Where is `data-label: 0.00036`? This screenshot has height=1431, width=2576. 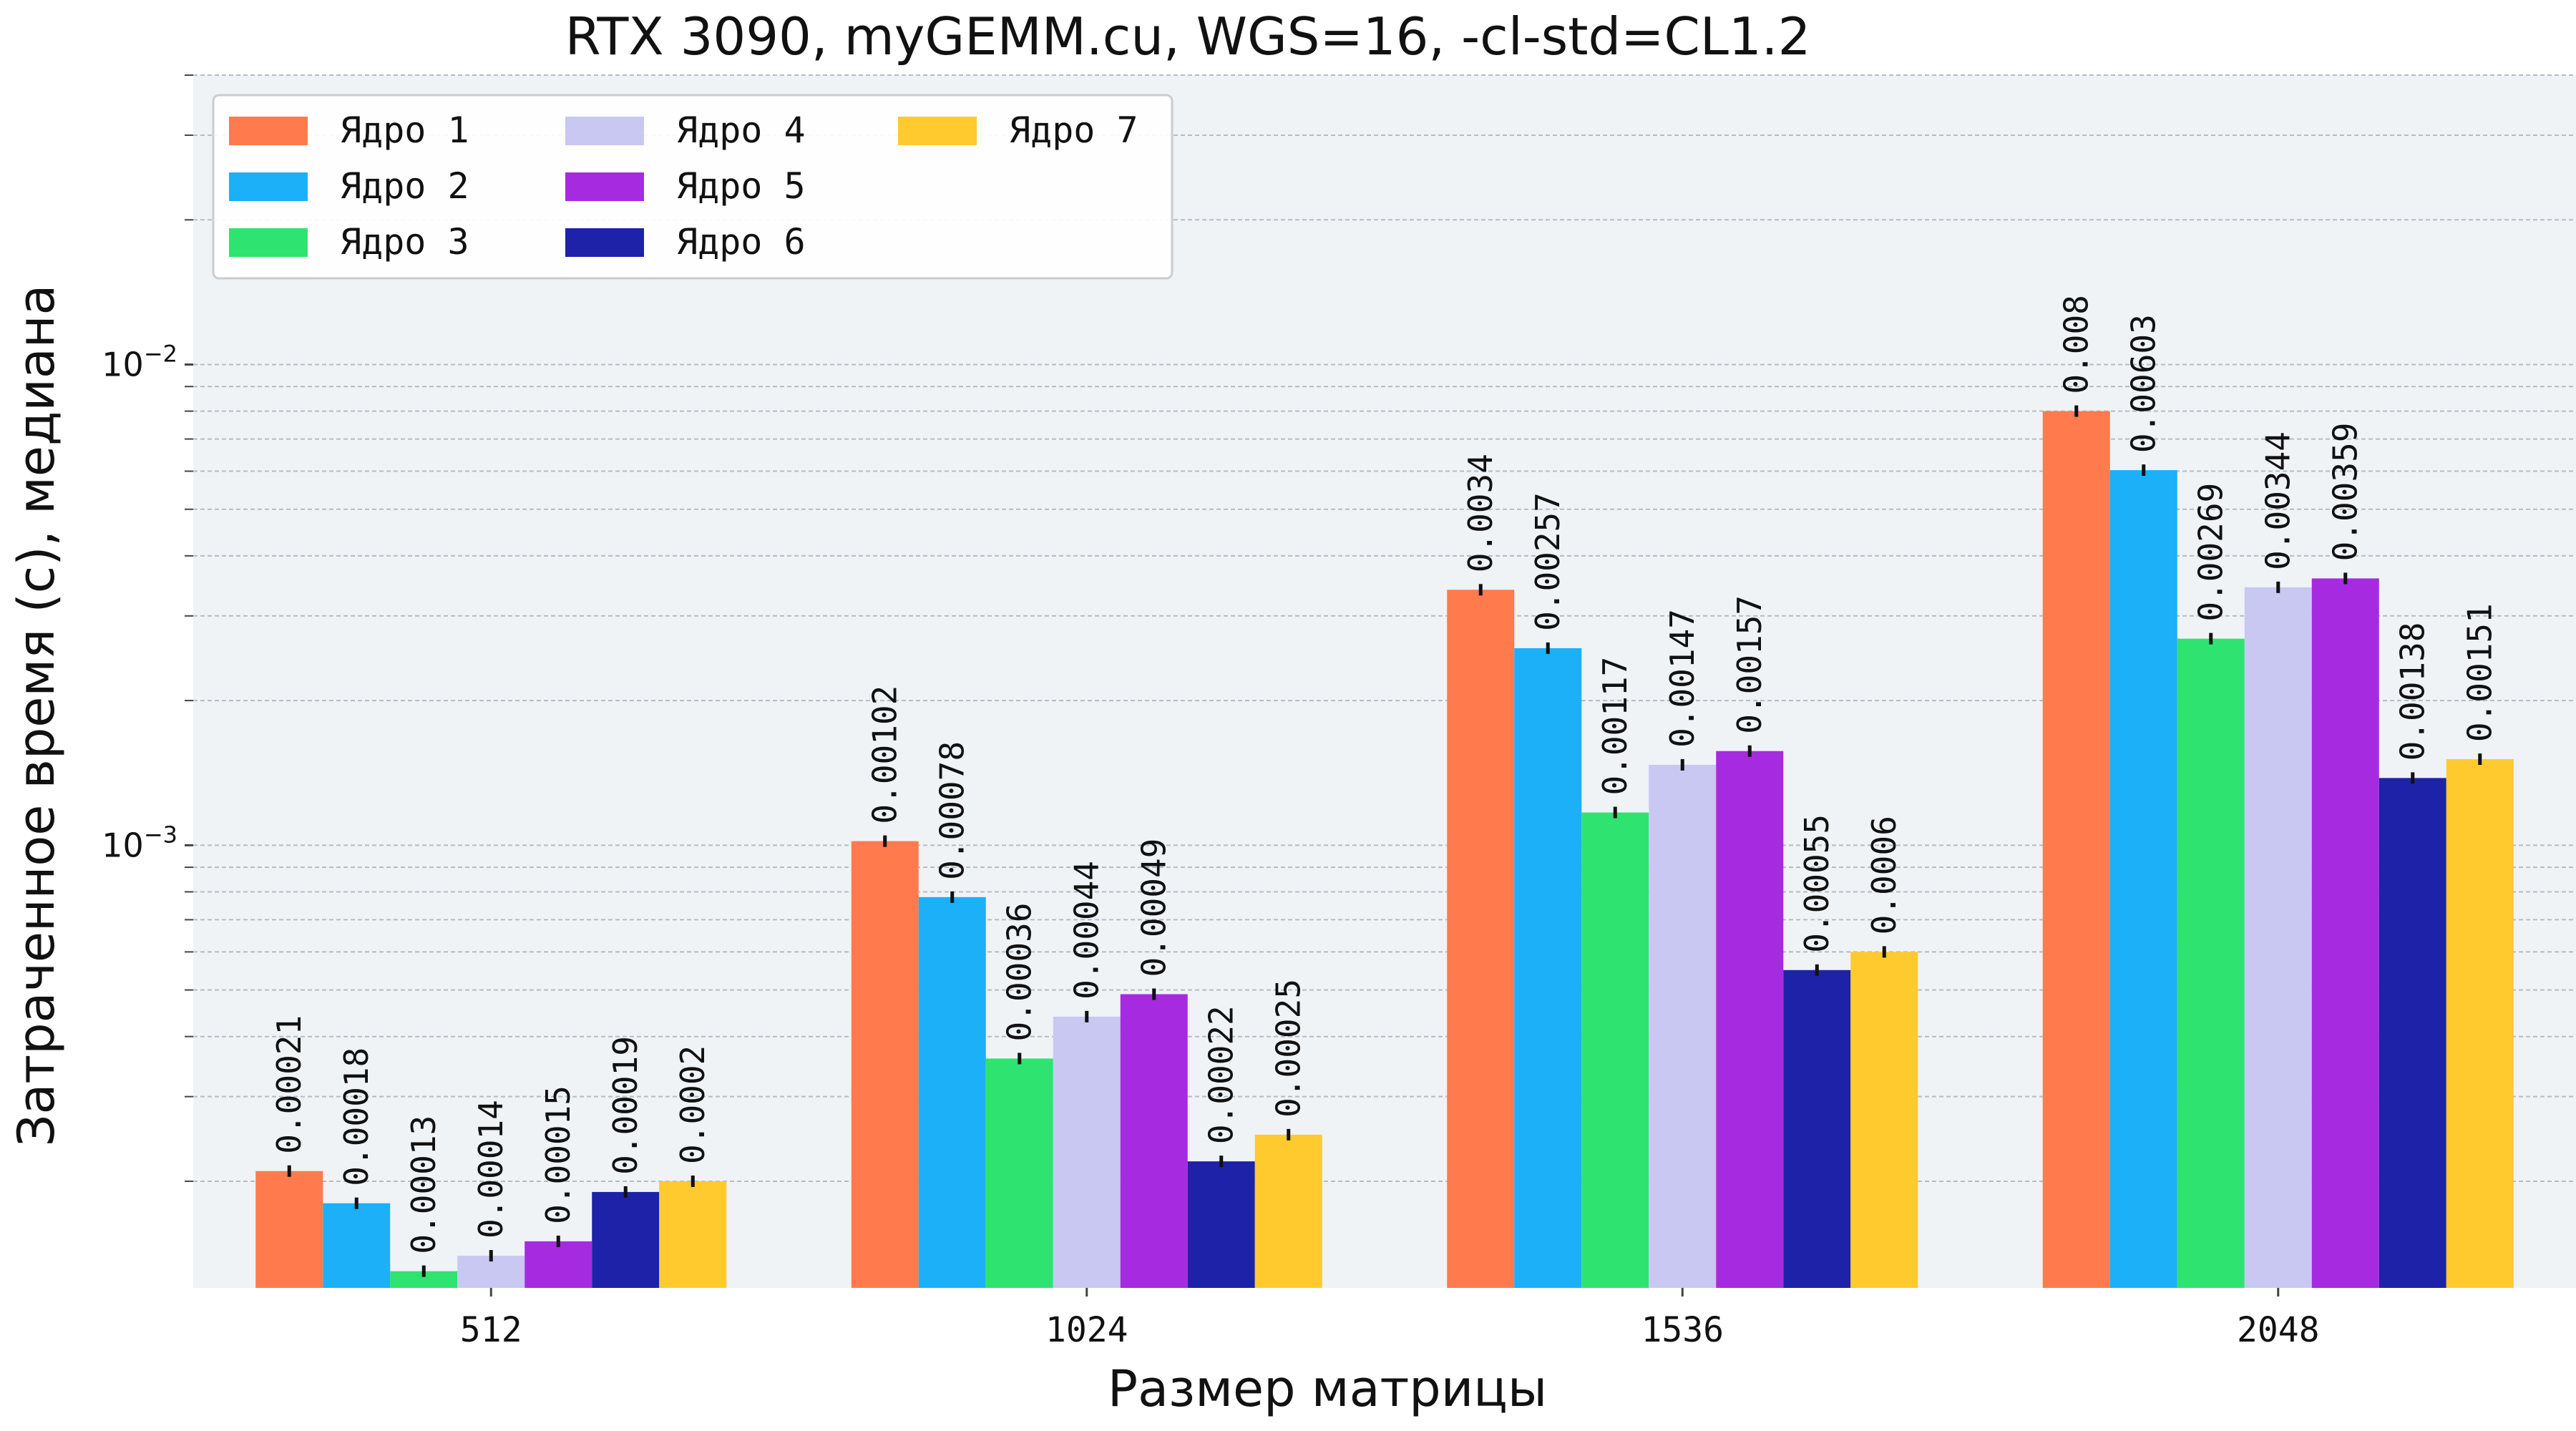 data-label: 0.00036 is located at coordinates (1019, 972).